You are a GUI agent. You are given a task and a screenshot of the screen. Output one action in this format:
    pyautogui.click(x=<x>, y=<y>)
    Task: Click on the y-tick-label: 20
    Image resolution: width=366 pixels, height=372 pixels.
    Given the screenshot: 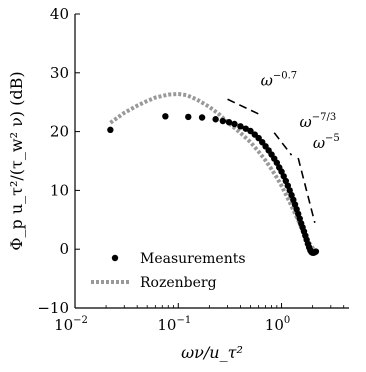 What is the action you would take?
    pyautogui.click(x=59, y=132)
    